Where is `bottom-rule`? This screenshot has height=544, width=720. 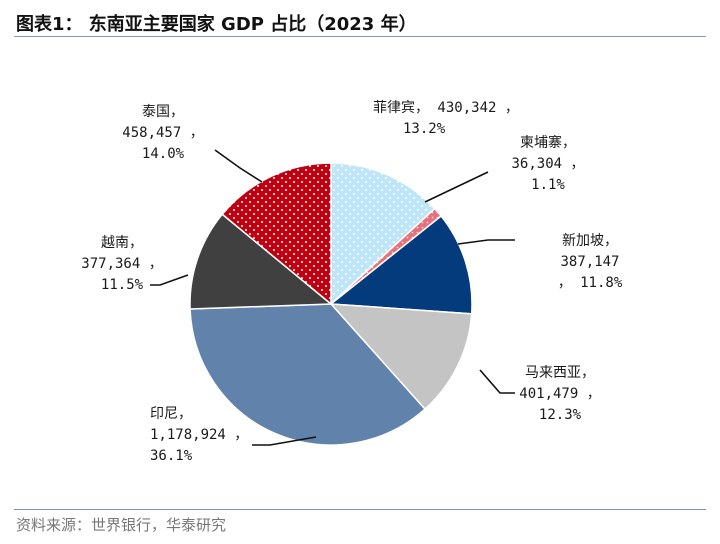
bottom-rule is located at coordinates (360, 509).